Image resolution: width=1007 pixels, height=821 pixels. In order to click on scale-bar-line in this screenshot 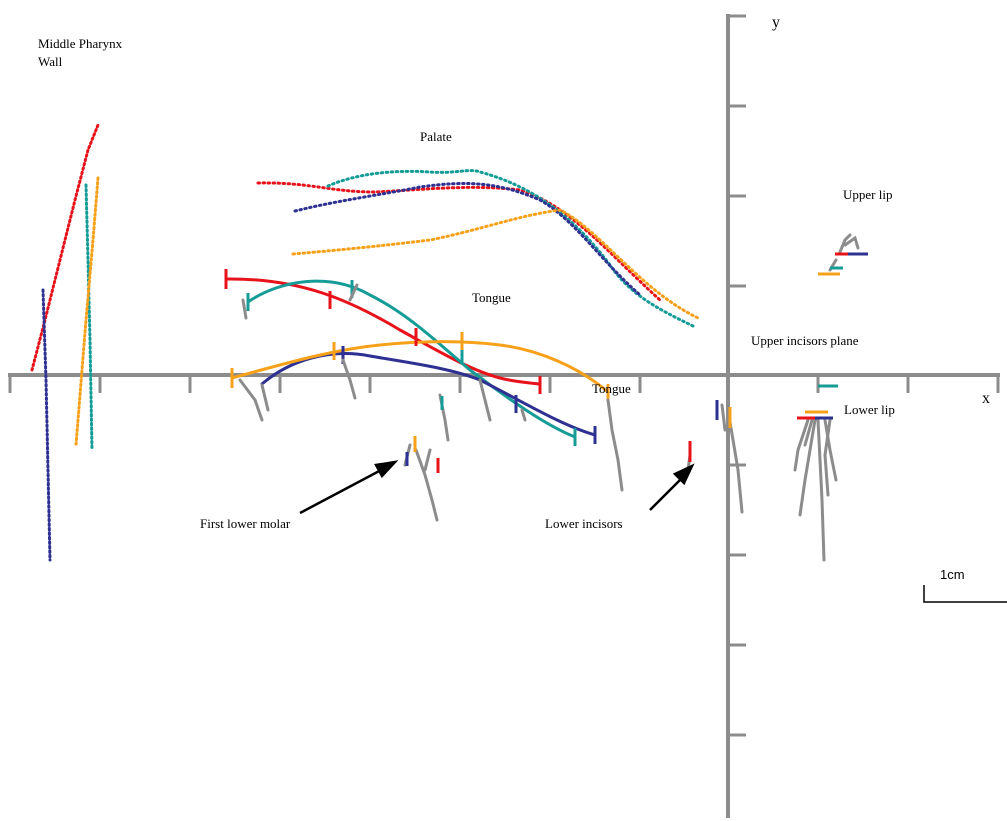, I will do `click(965, 594)`.